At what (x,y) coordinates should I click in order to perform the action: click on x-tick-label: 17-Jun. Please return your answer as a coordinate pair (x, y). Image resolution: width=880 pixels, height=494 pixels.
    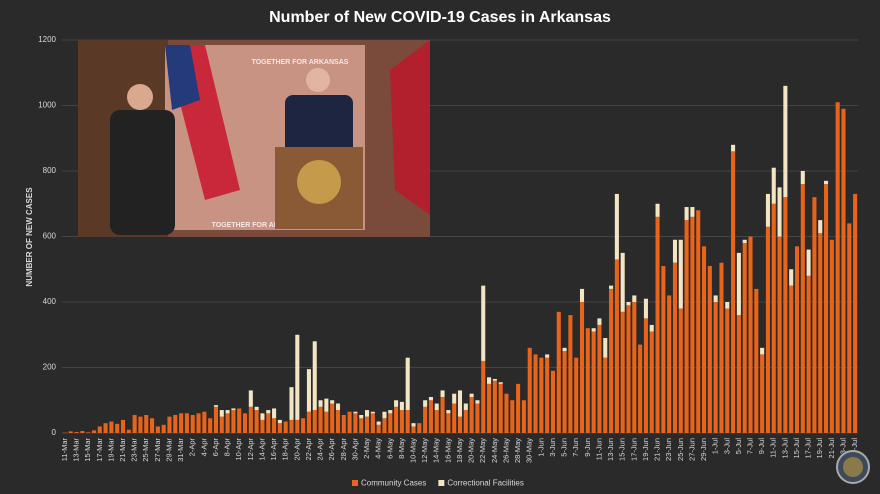
    Looking at the image, I should click on (633, 449).